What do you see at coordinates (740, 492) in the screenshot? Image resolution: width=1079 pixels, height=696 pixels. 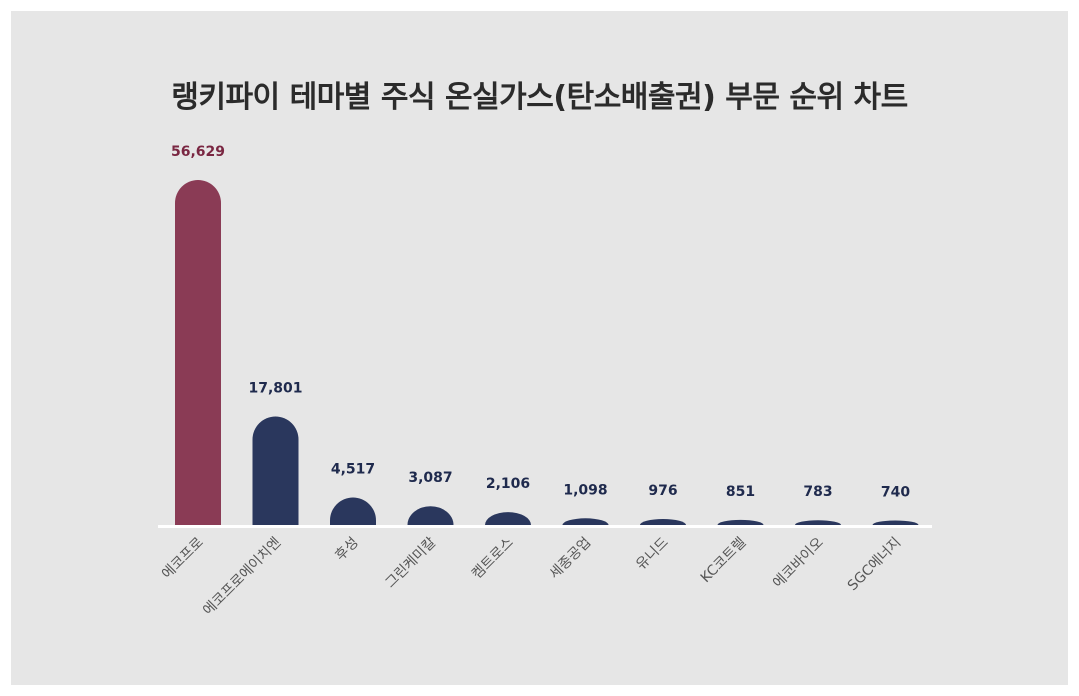 I see `value-label-8: 851` at bounding box center [740, 492].